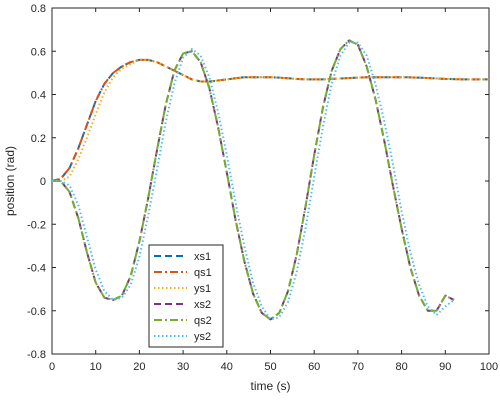 Image resolution: width=500 pixels, height=406 pixels. I want to click on y-tick-label: 0.8, so click(38, 9).